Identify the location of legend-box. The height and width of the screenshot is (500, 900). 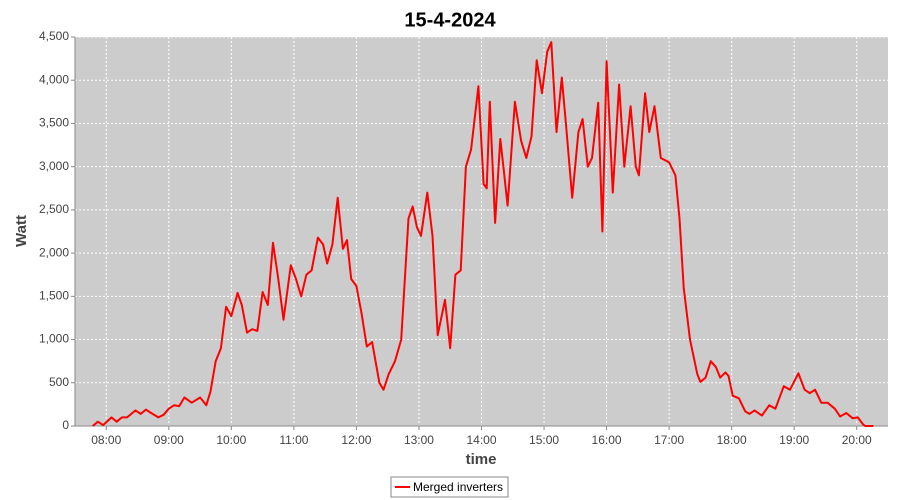
(449, 487).